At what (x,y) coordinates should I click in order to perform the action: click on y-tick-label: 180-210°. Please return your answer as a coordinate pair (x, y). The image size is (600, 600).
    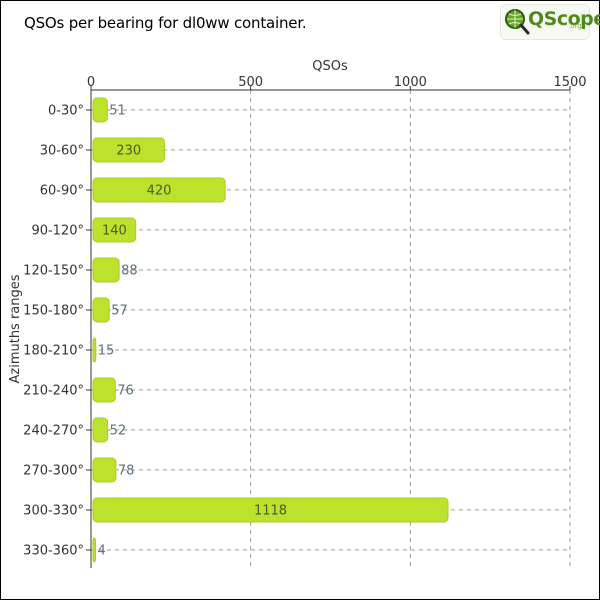
    Looking at the image, I should click on (53, 351).